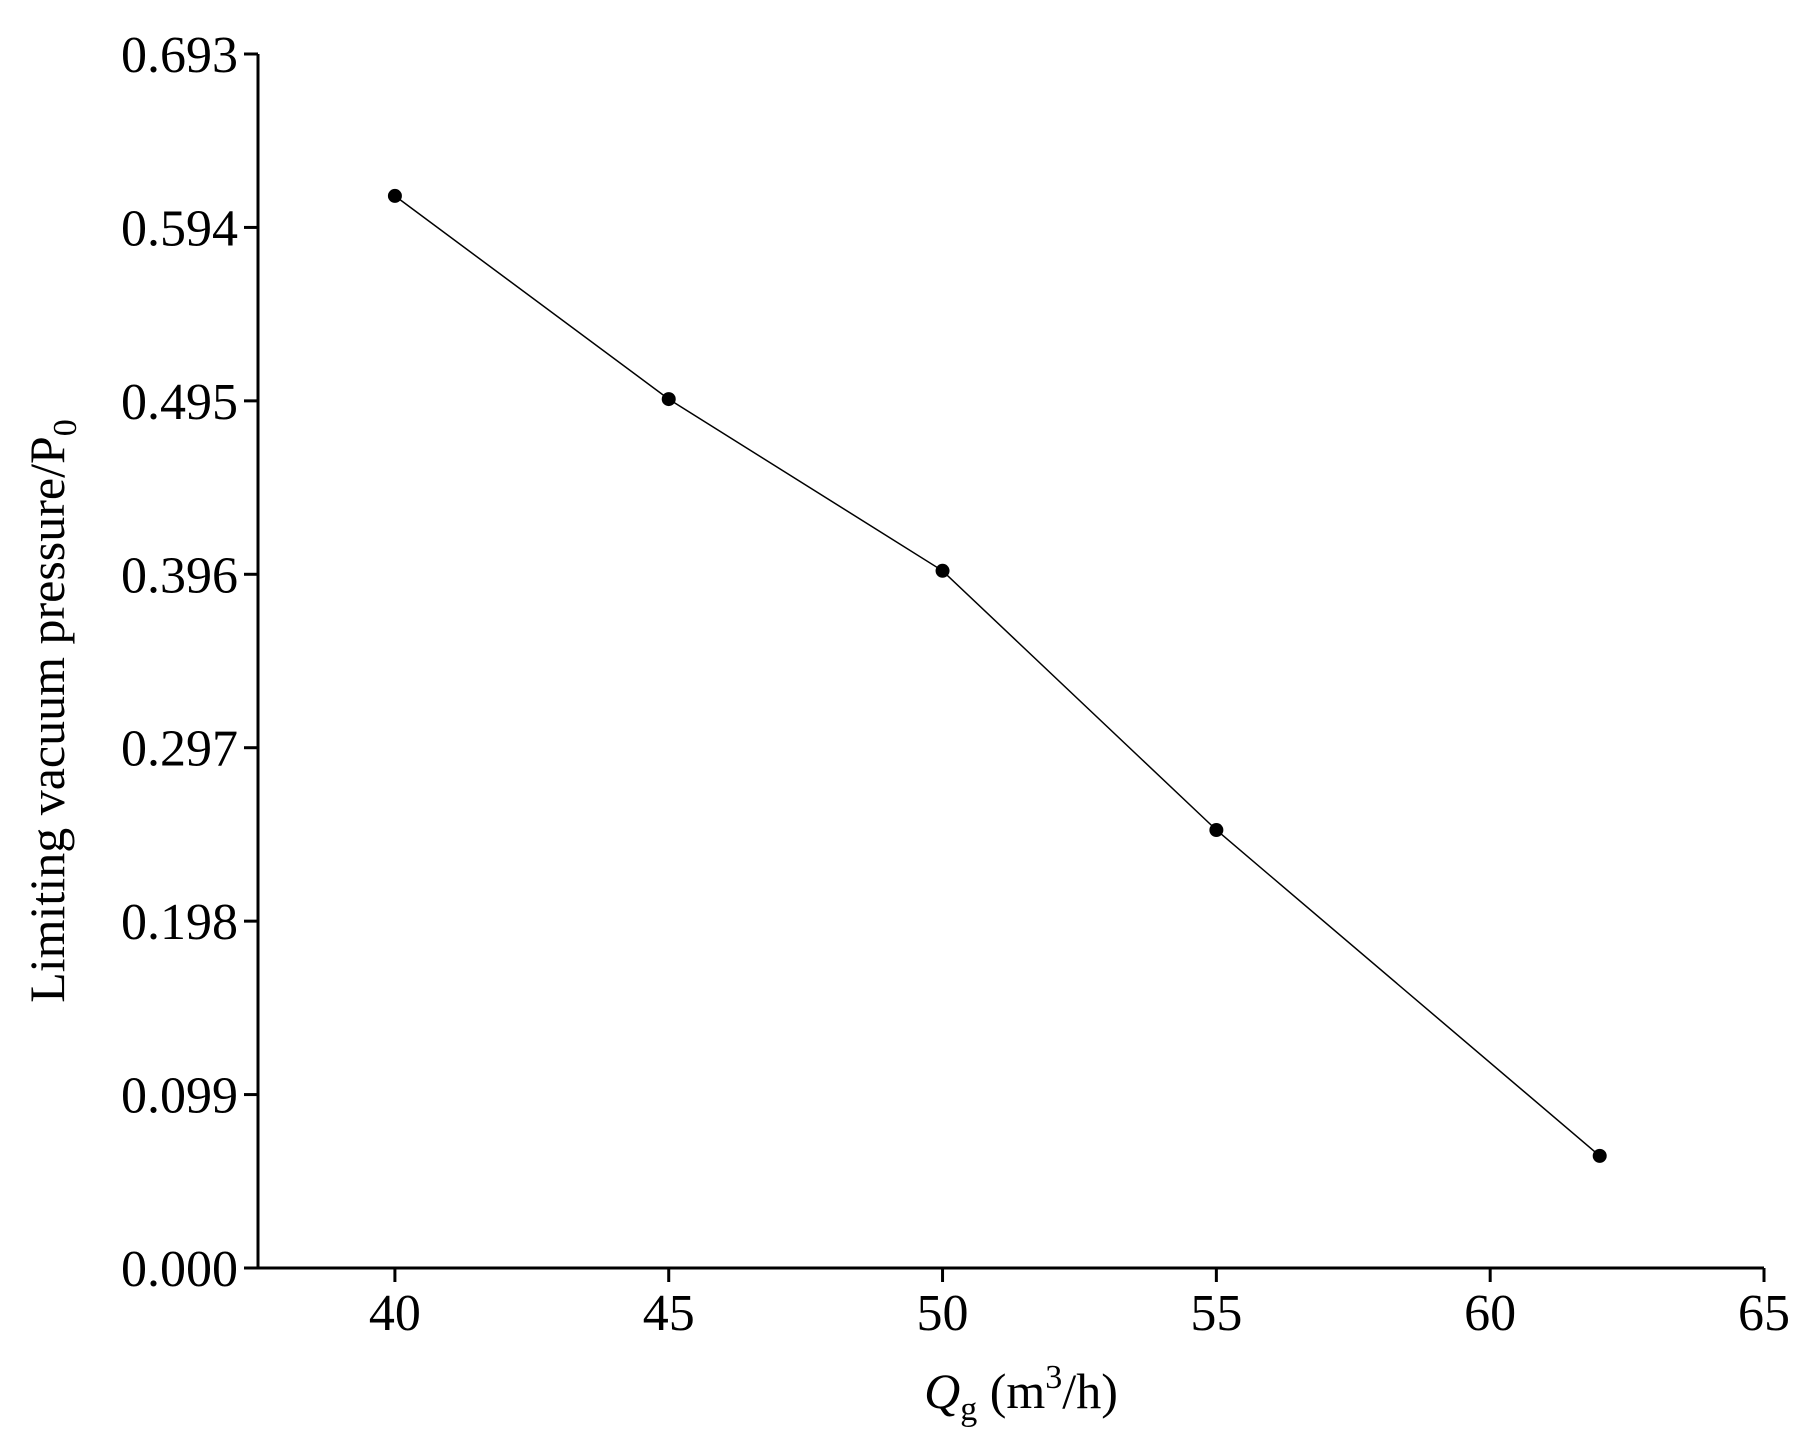 Image resolution: width=1800 pixels, height=1449 pixels. I want to click on y-tick-label: 0.198, so click(179, 922).